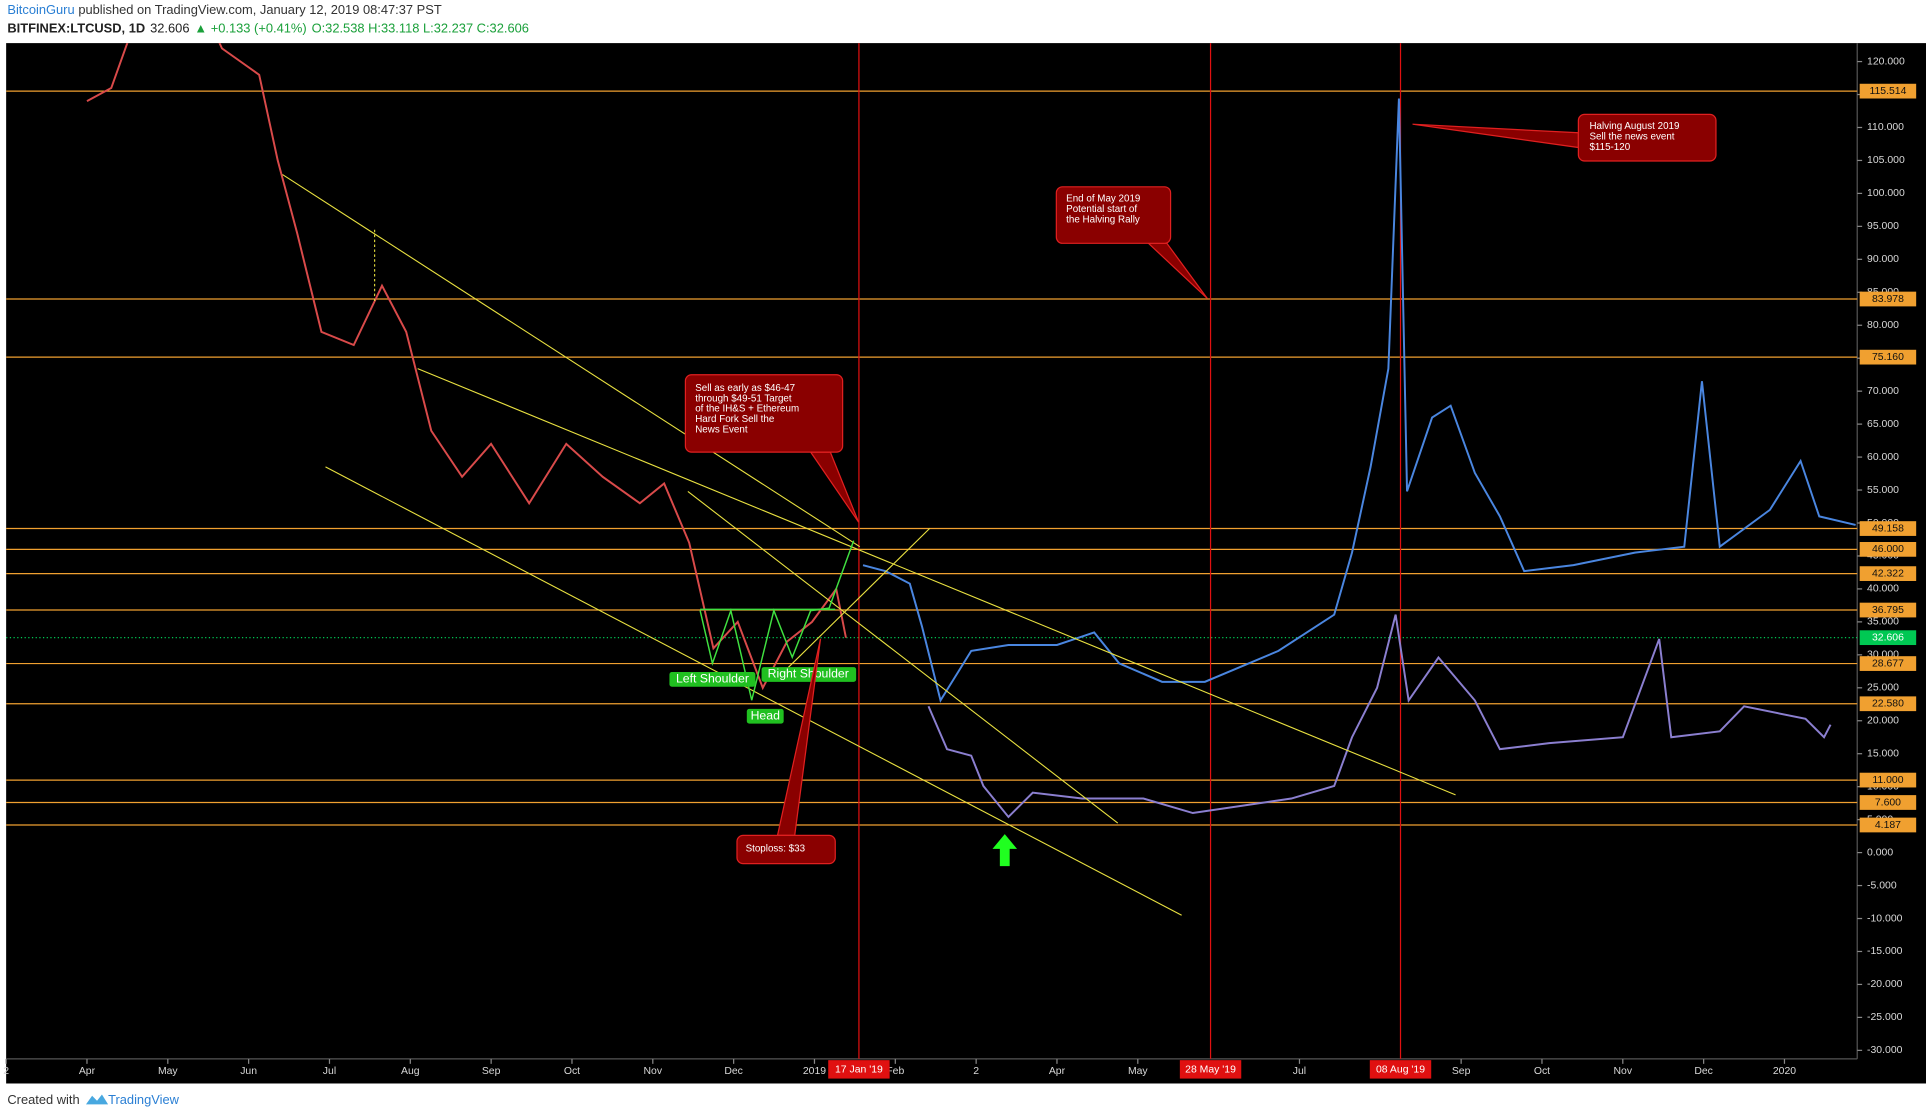  What do you see at coordinates (1101, 209) in the screenshot?
I see `annotation-text: Potential start of` at bounding box center [1101, 209].